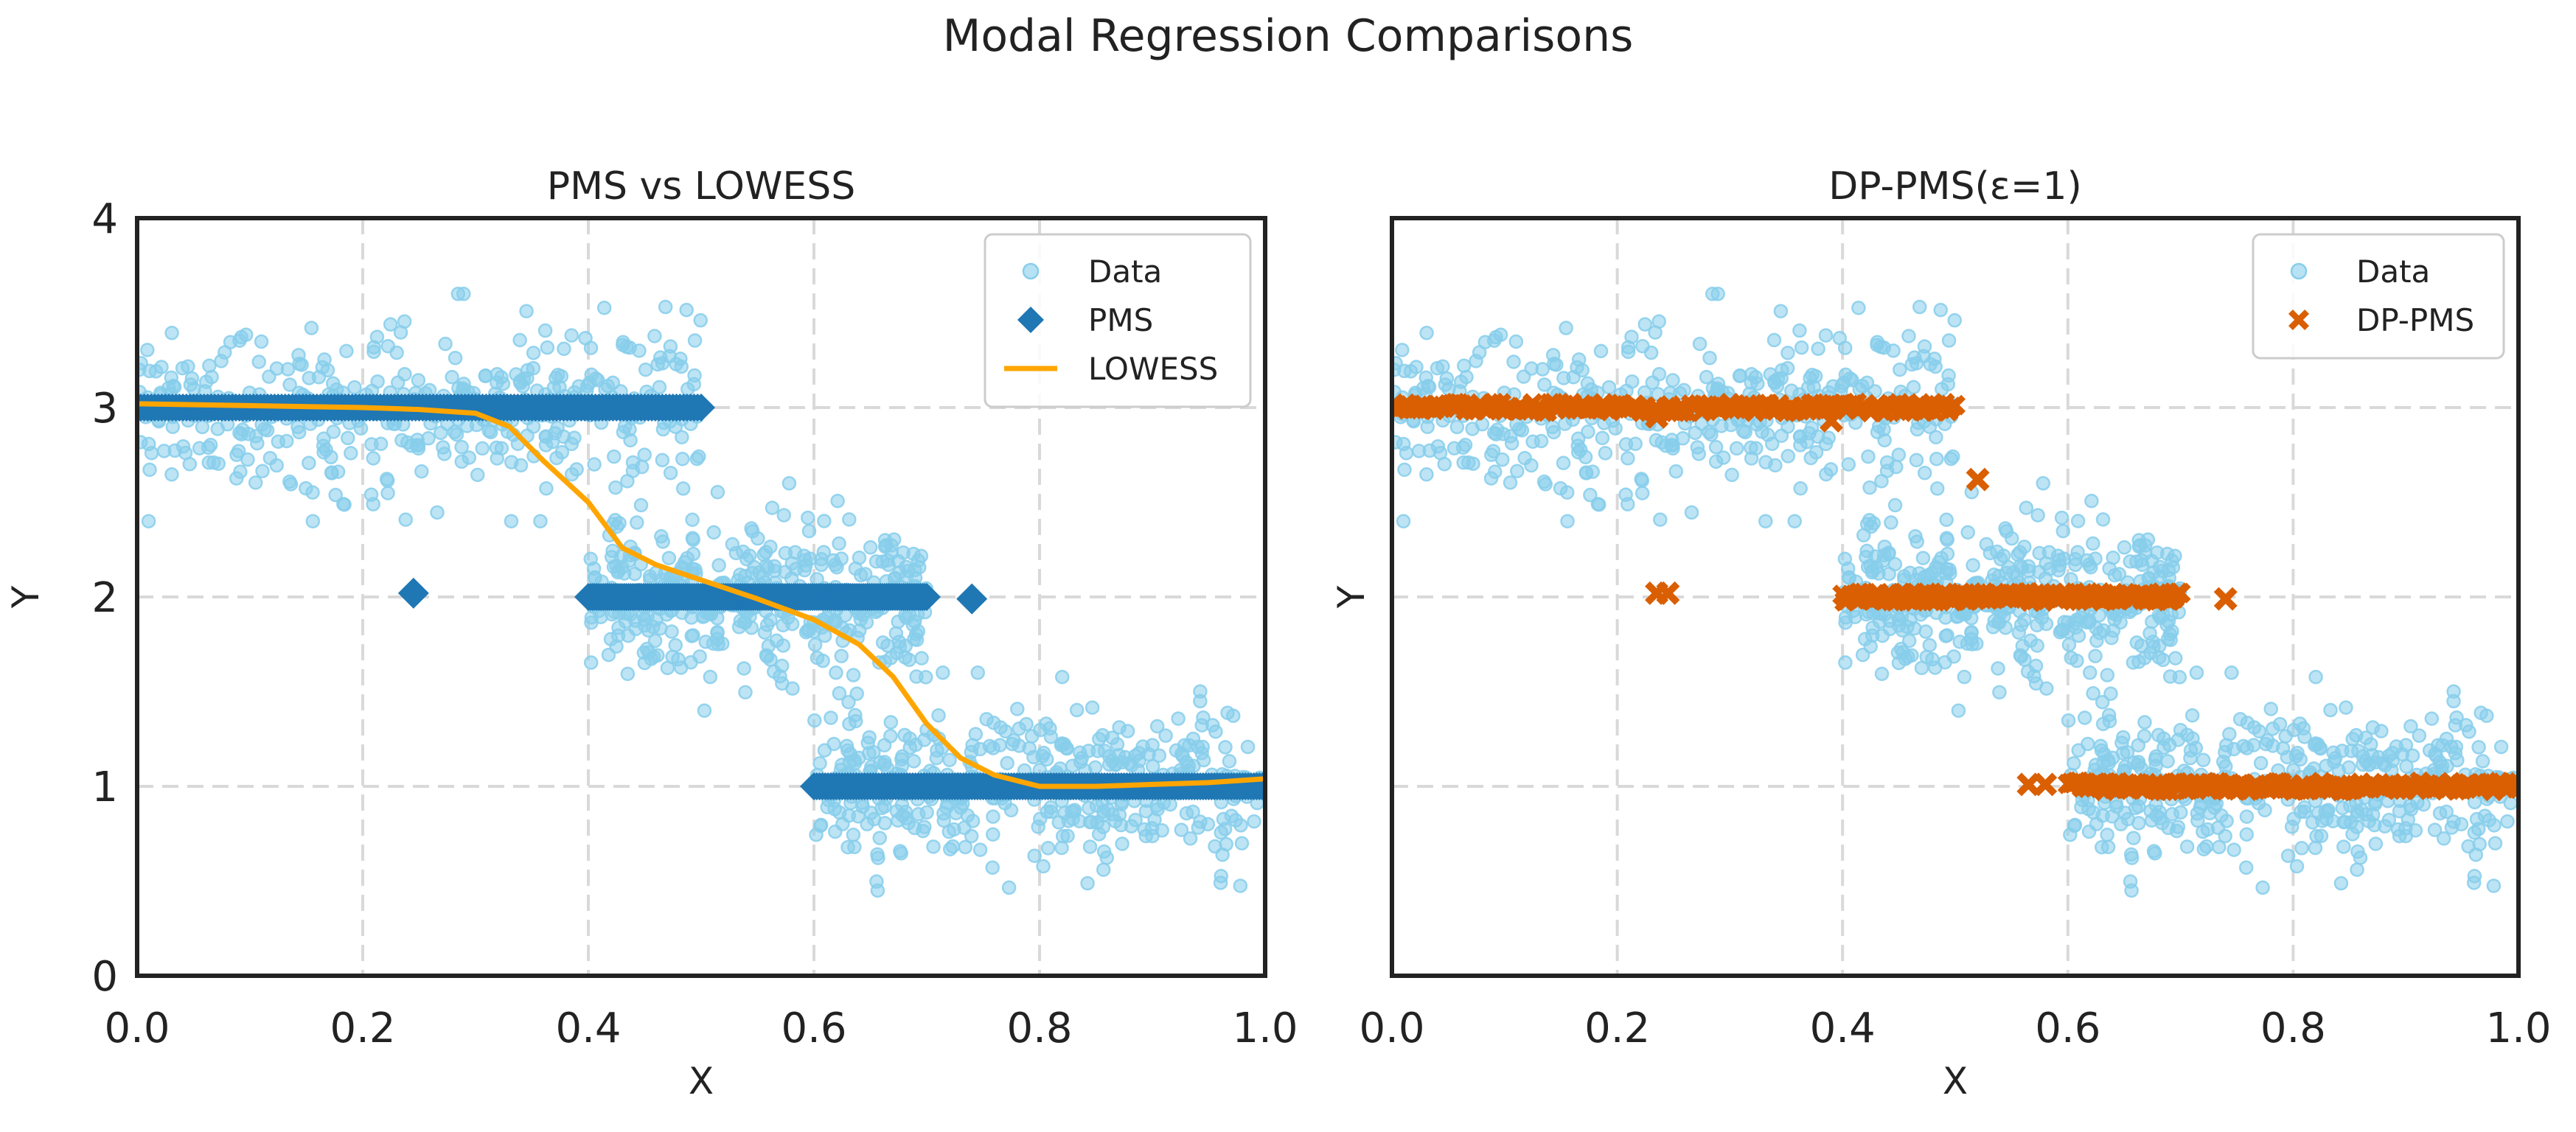 This screenshot has height=1132, width=2576. Describe the element at coordinates (2067, 1028) in the screenshot. I see `x-tick-label: 0.6` at that location.